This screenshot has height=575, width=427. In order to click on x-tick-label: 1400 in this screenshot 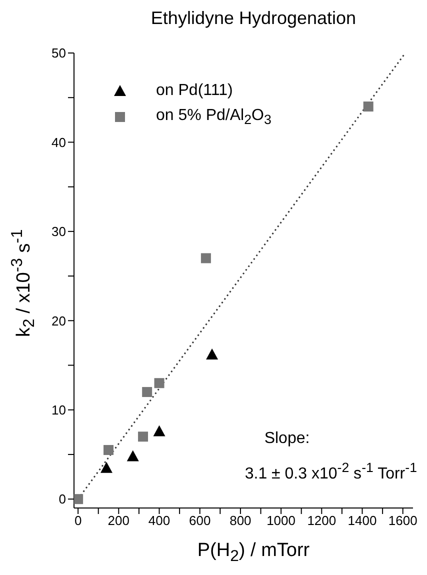, I will do `click(362, 520)`.